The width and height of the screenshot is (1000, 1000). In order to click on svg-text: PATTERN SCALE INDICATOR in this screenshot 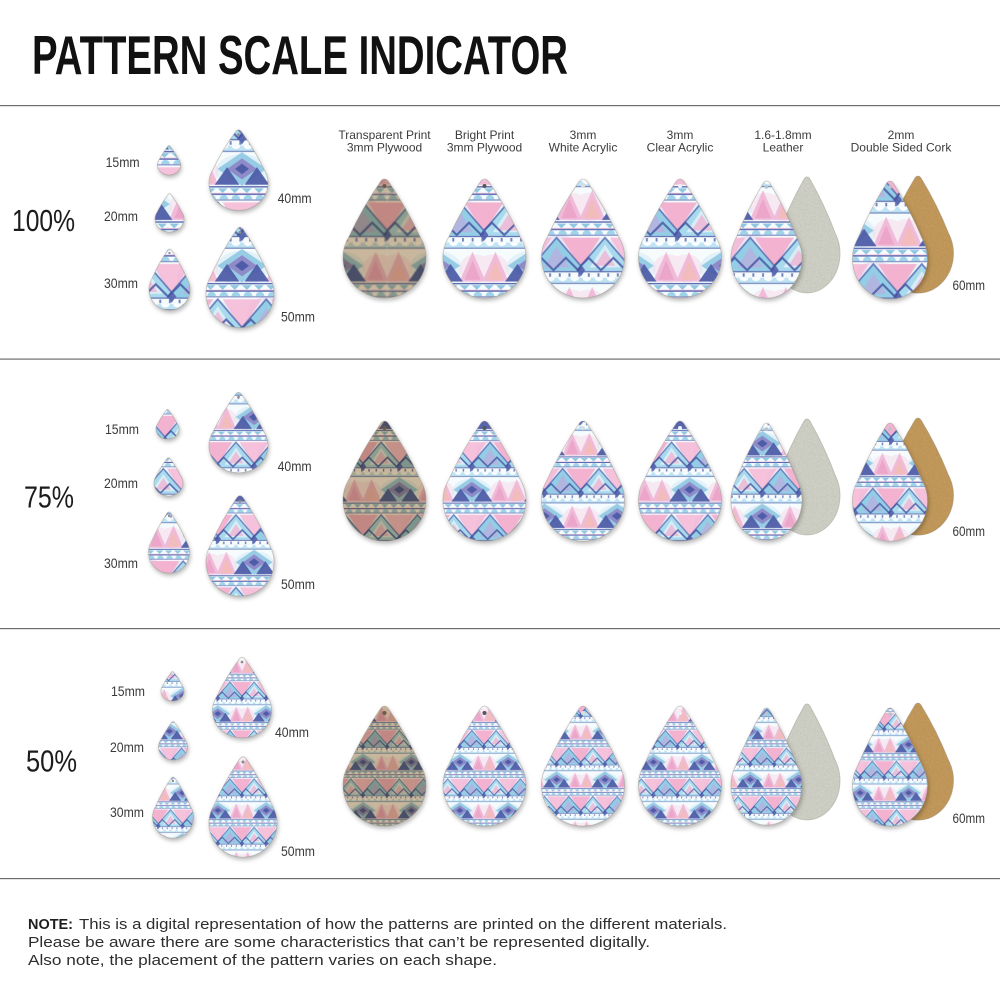, I will do `click(300, 55)`.